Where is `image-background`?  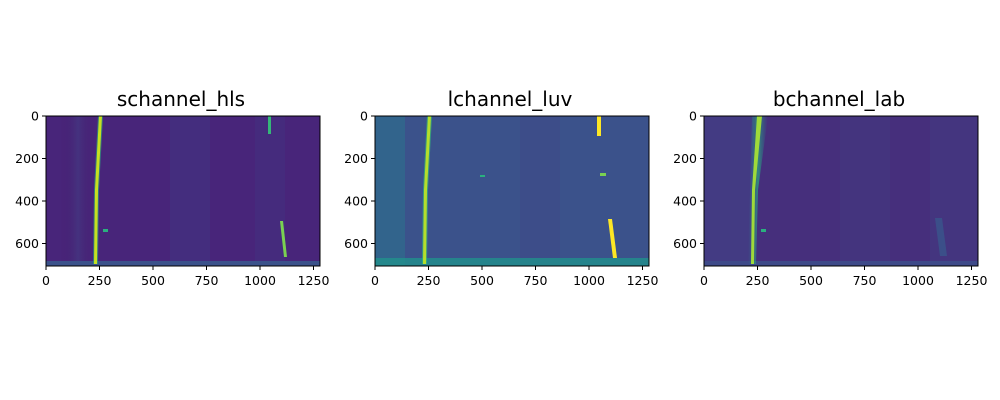 image-background is located at coordinates (512, 191).